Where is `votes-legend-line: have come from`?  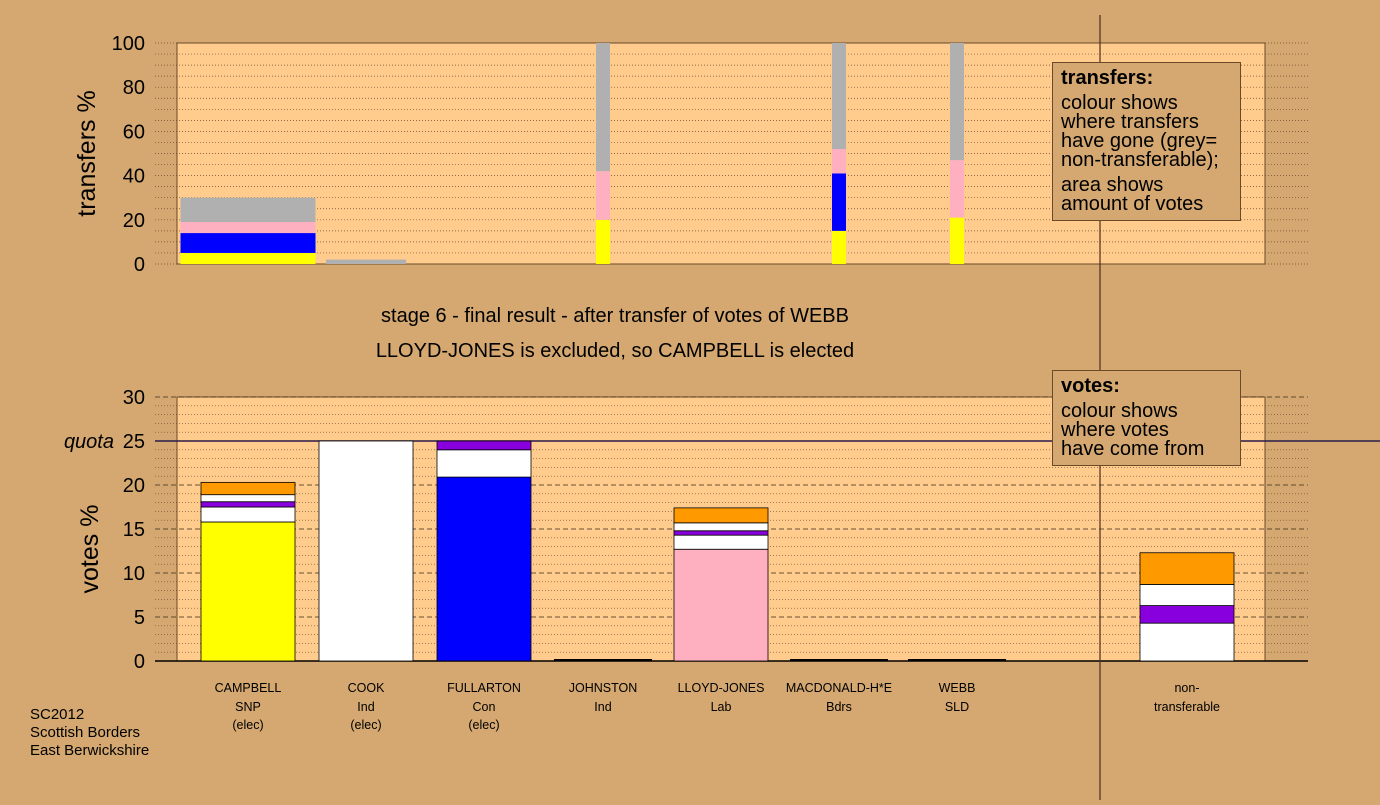 votes-legend-line: have come from is located at coordinates (1133, 449).